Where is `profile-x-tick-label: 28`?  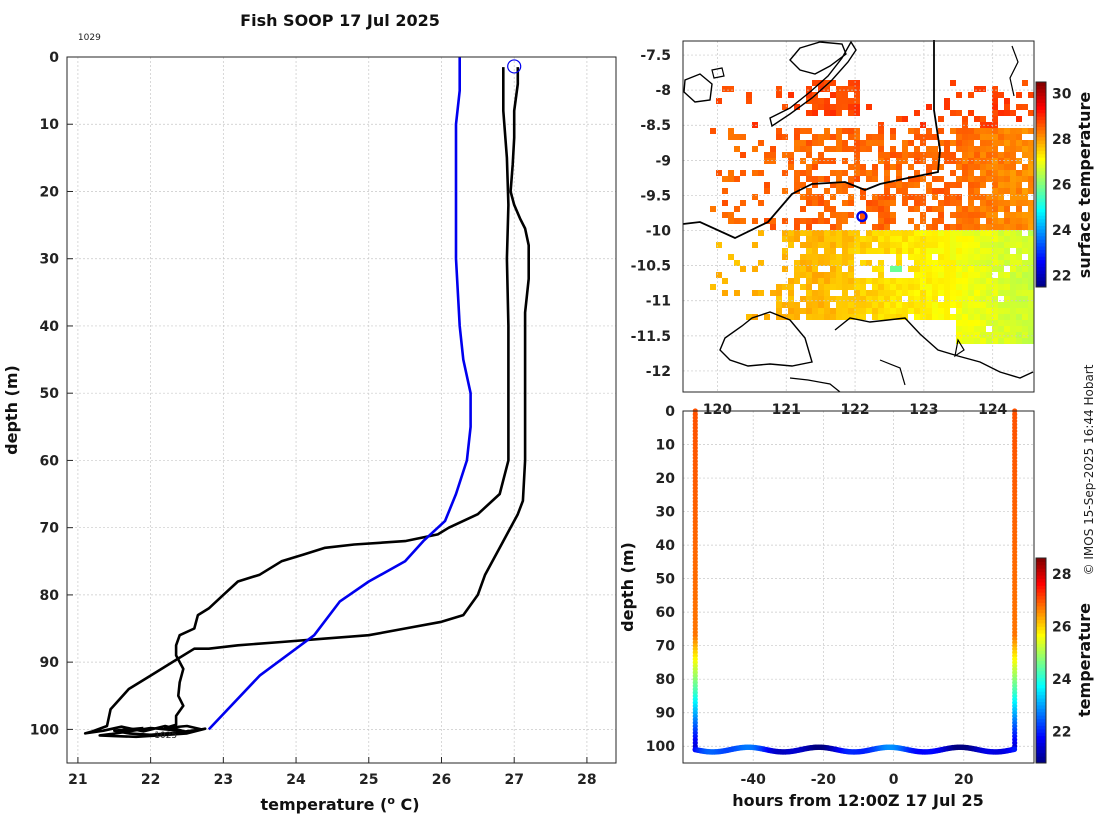
profile-x-tick-label: 28 is located at coordinates (586, 780).